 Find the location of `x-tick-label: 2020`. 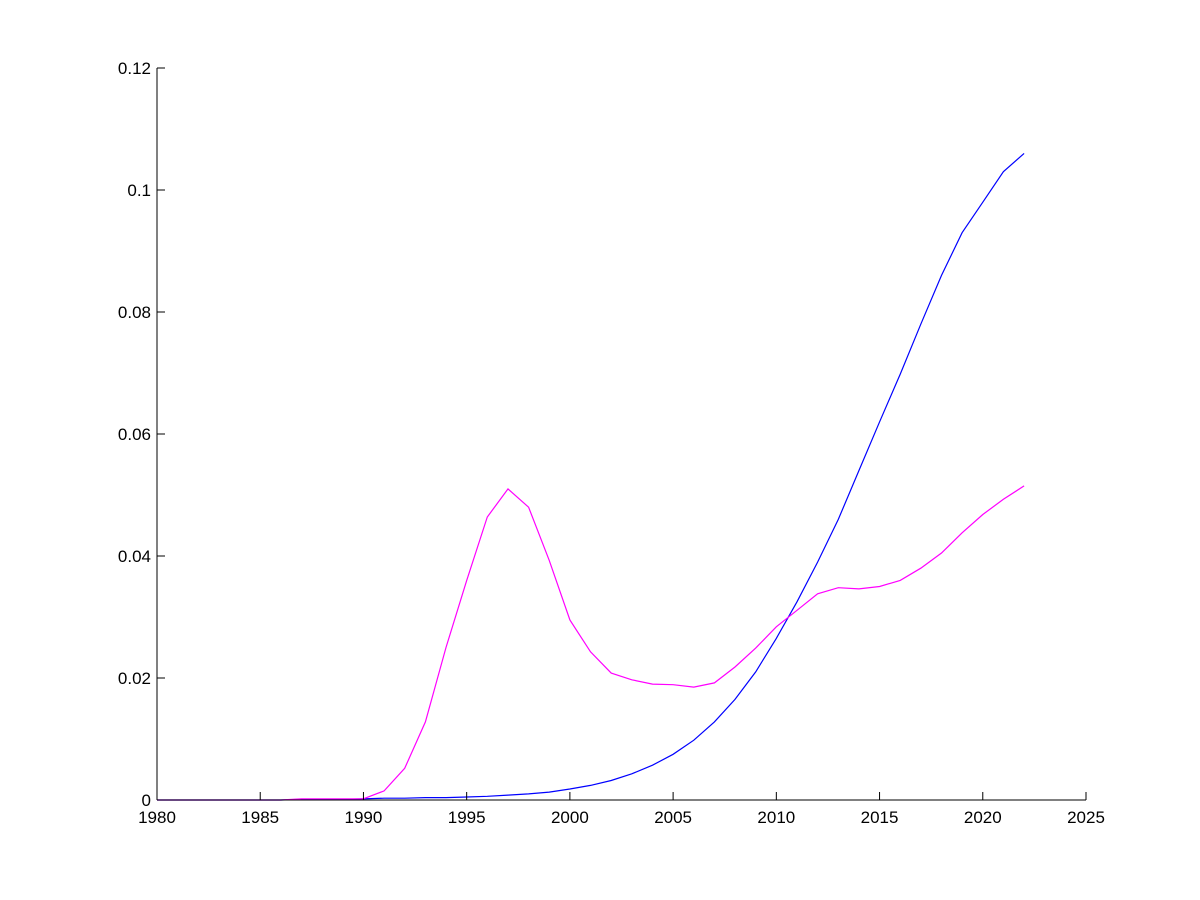

x-tick-label: 2020 is located at coordinates (983, 817).